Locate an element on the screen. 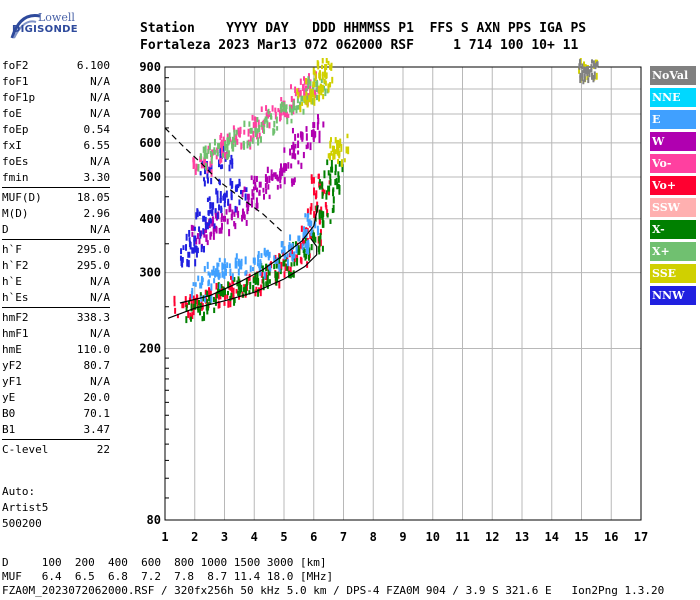  param-value: N/A is located at coordinates (100, 161).